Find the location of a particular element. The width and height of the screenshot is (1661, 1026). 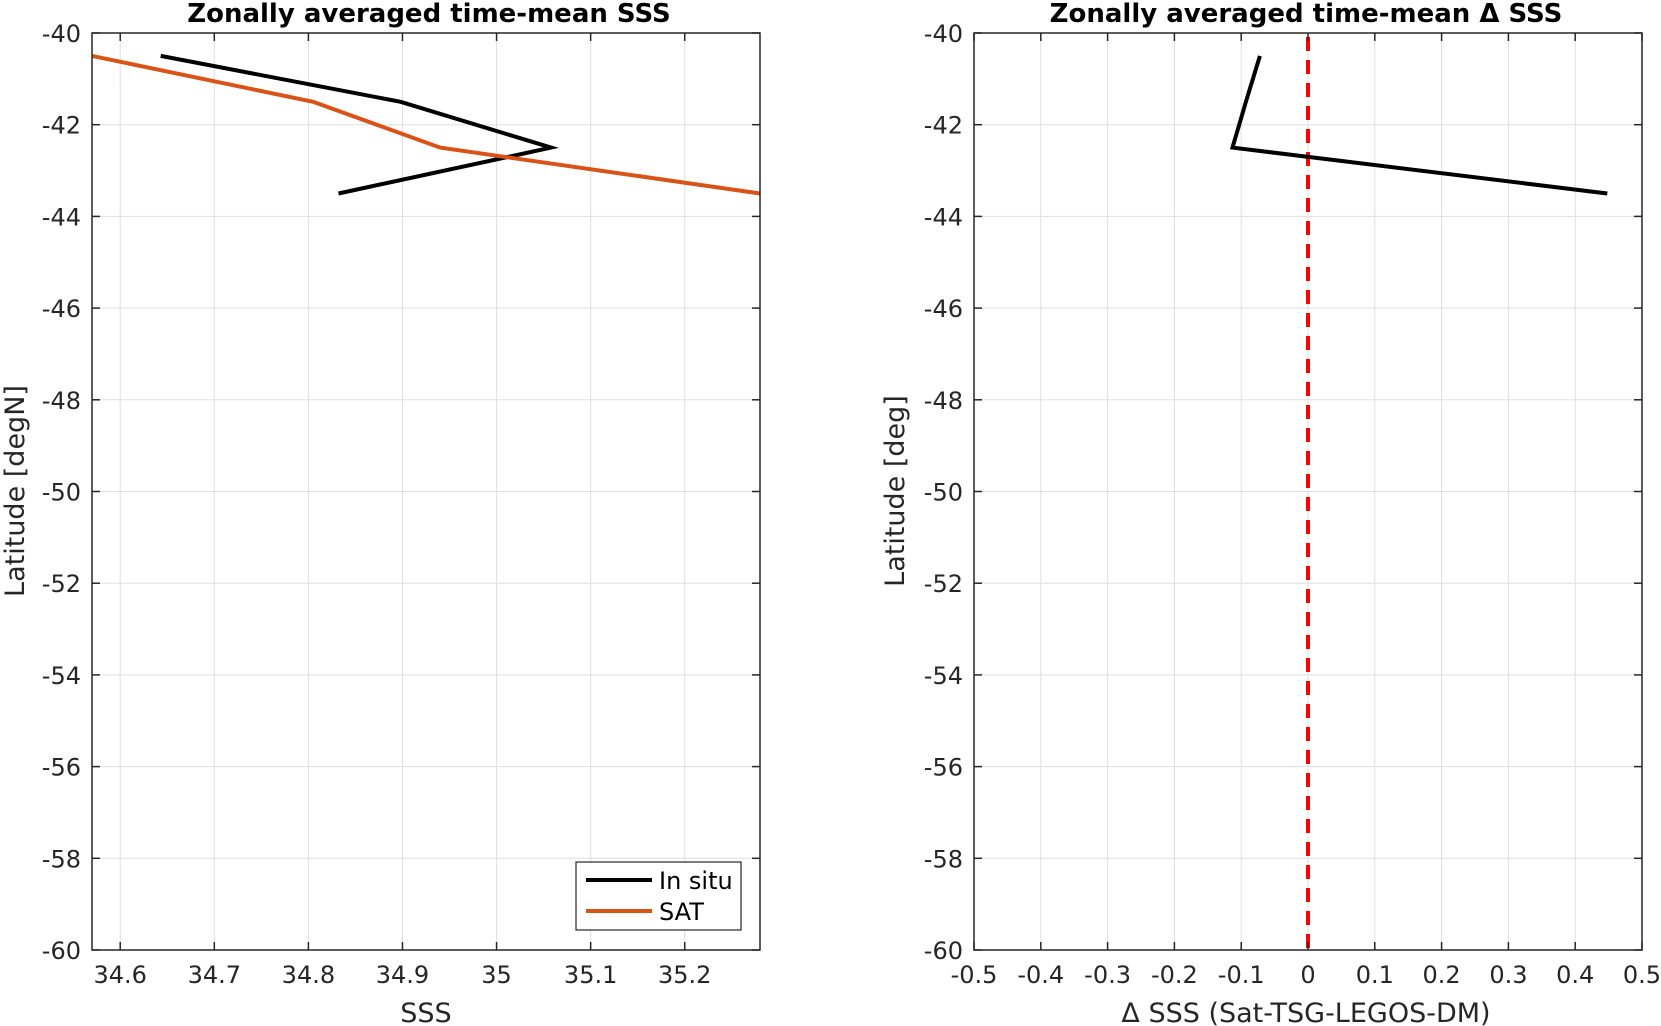

legend-sat-label: SAT is located at coordinates (681, 912).